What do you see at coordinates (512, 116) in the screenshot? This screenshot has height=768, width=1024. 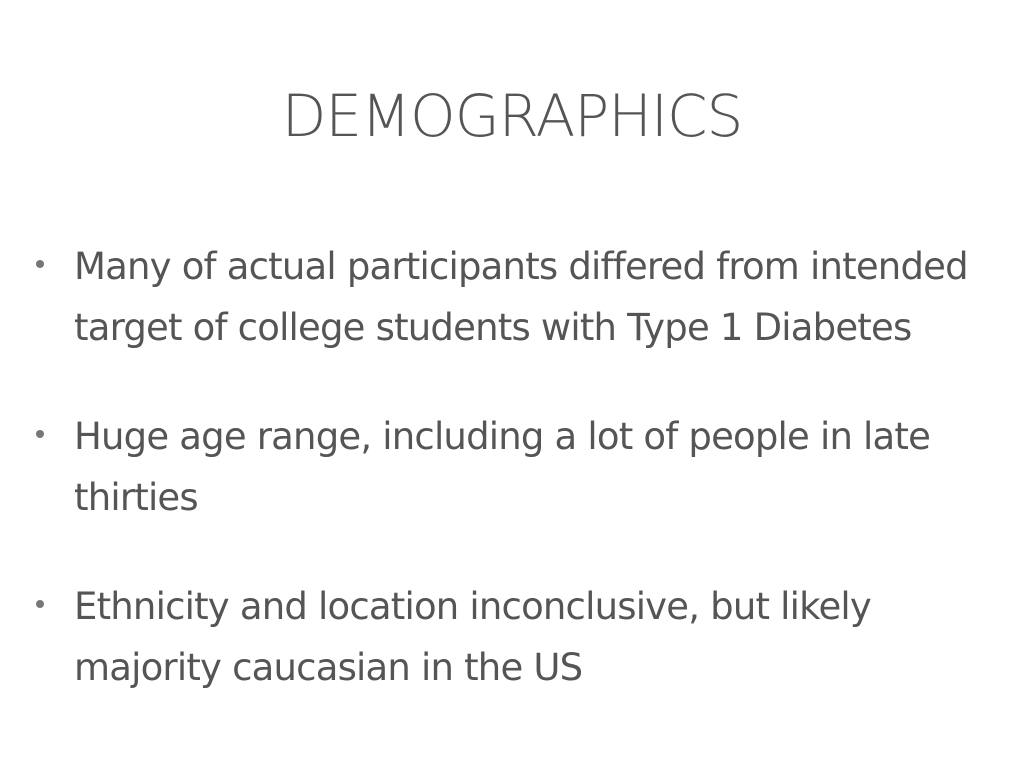 I see `slide-title: DEMOGRAPHICS` at bounding box center [512, 116].